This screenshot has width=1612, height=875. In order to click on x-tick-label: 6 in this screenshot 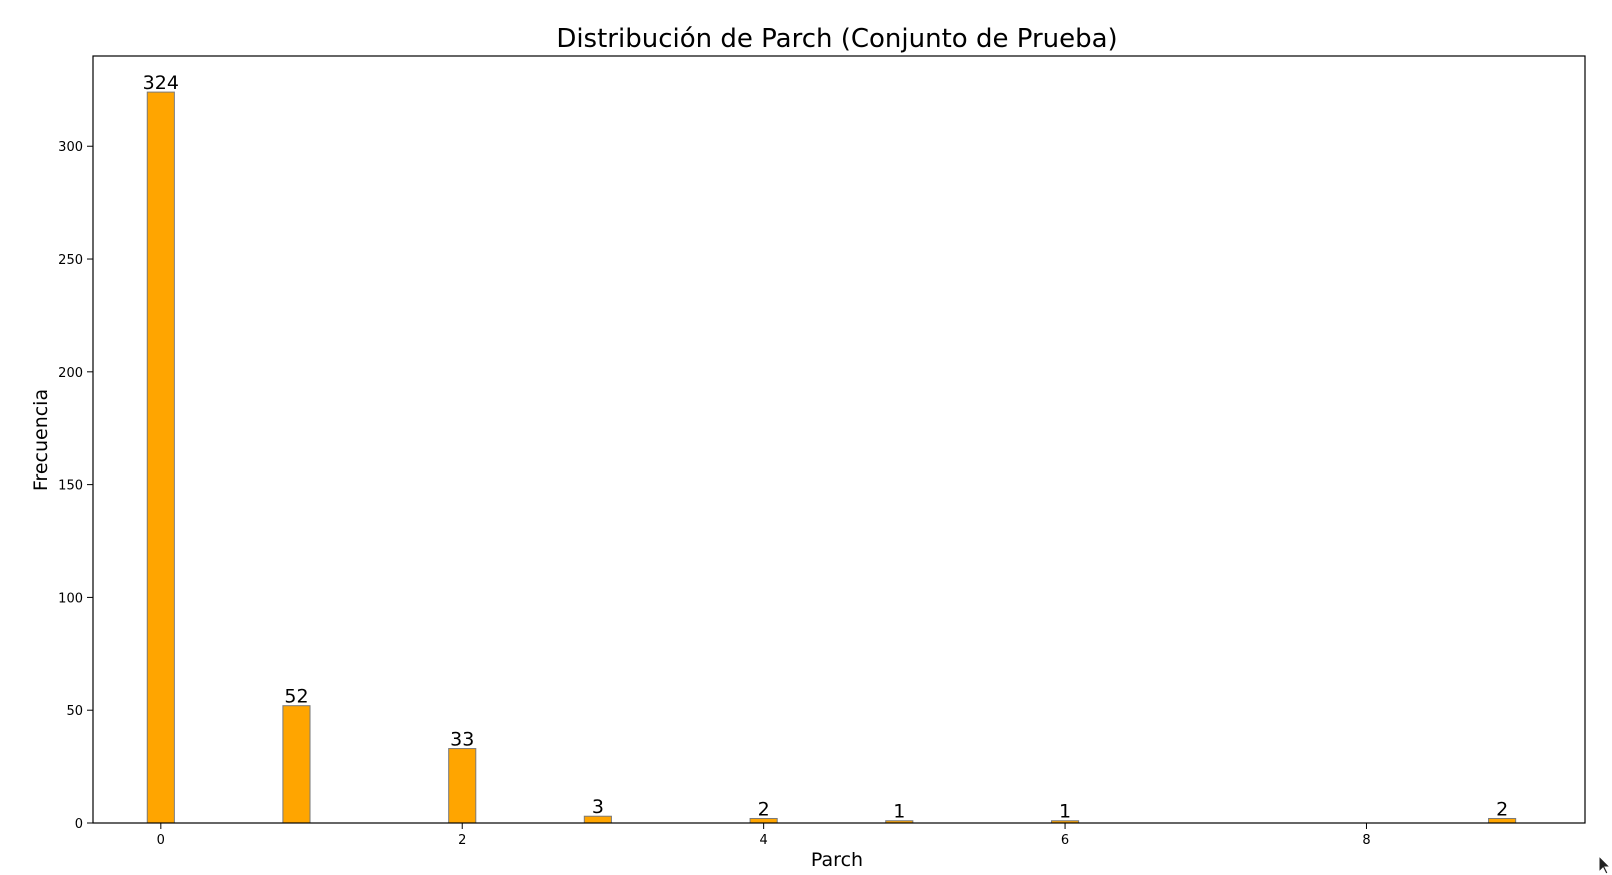, I will do `click(1065, 840)`.